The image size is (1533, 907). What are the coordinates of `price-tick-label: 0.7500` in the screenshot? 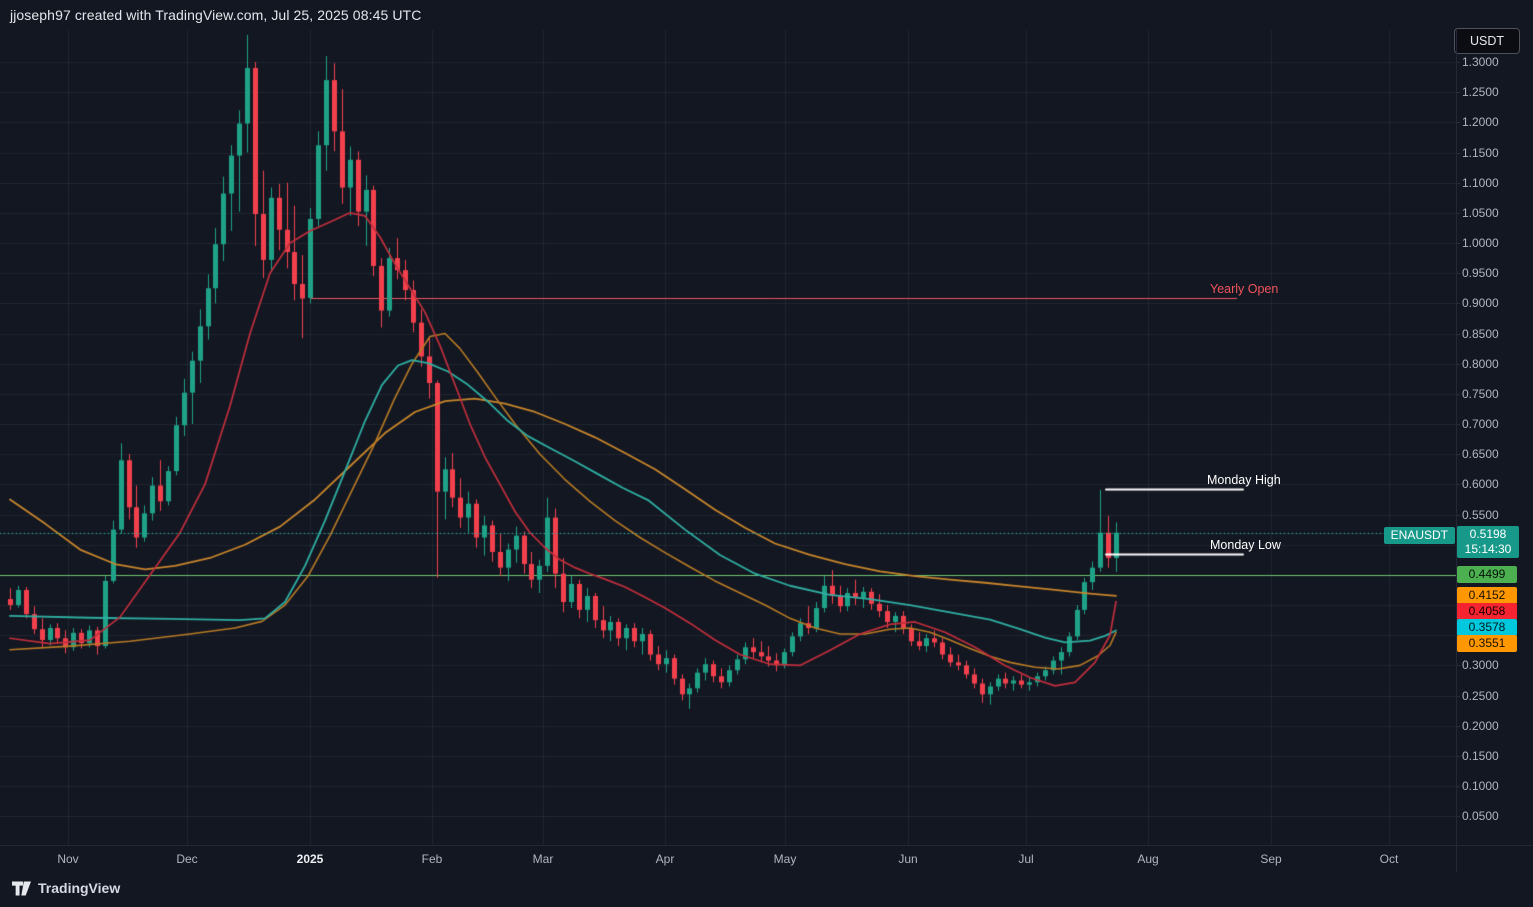 It's located at (1480, 393).